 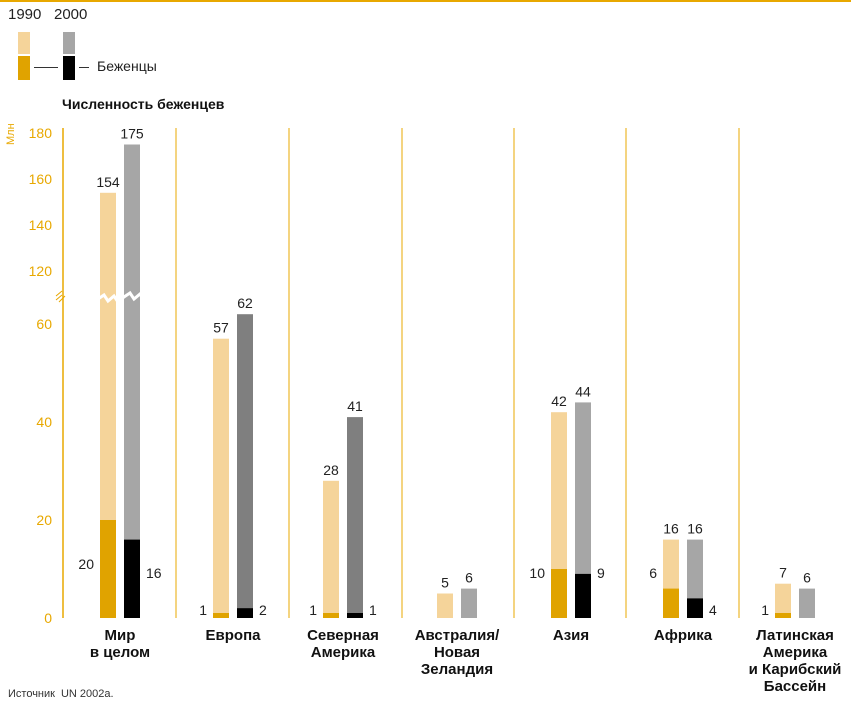 I want to click on data-label-refugees-1990: 6, so click(x=653, y=573).